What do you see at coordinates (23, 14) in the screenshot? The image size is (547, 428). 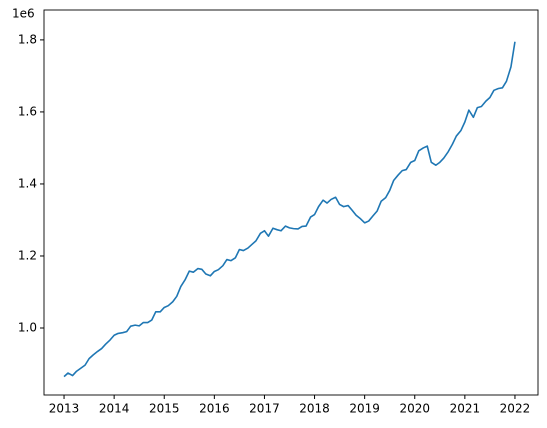 I see `offset-label: 1e6` at bounding box center [23, 14].